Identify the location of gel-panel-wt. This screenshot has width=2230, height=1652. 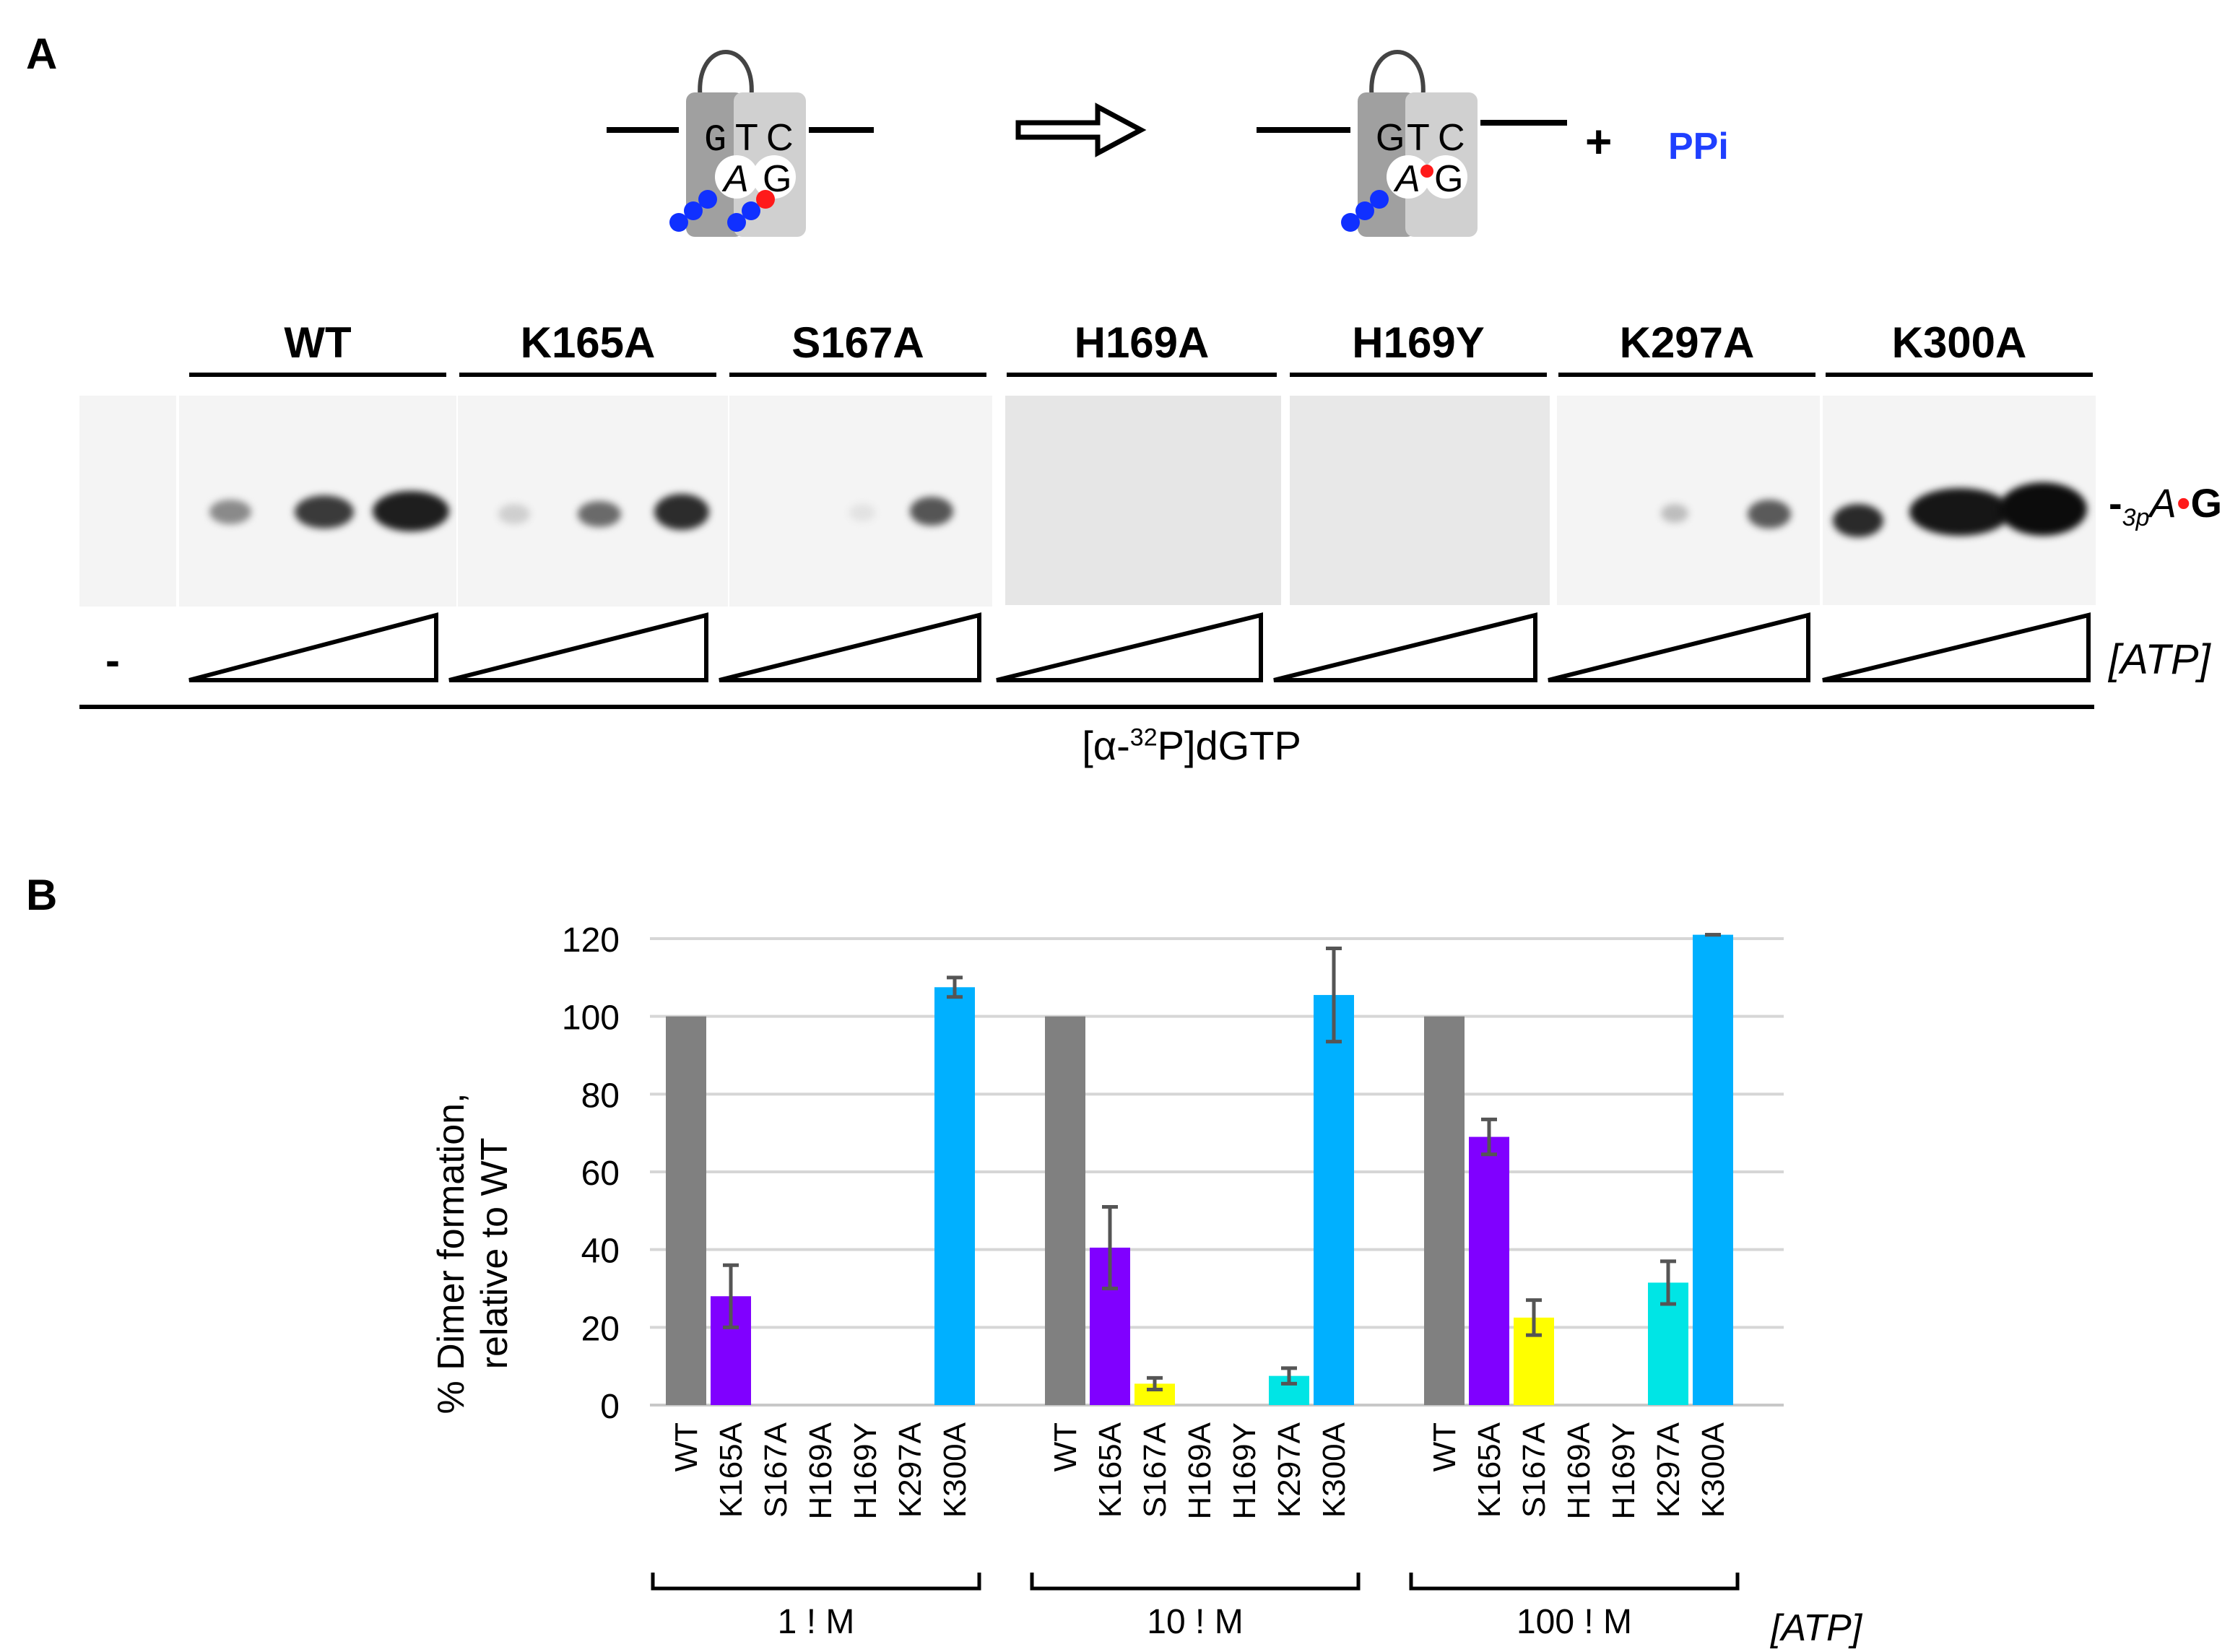
(317, 501).